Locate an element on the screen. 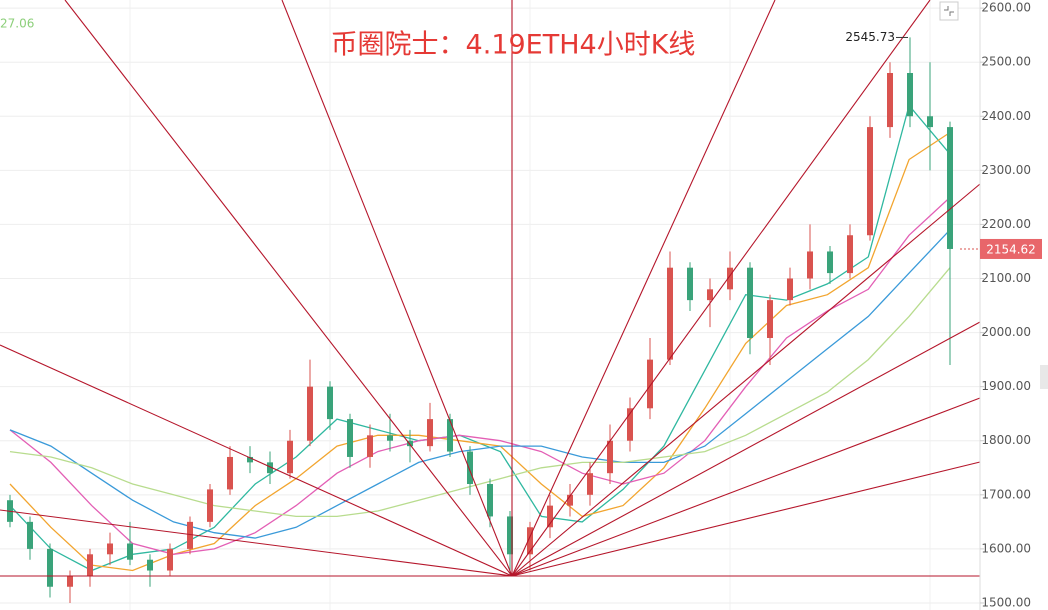 Image resolution: width=1048 pixels, height=610 pixels. chart-title: 币圈院士：4.19ETH4小时K线 is located at coordinates (513, 45).